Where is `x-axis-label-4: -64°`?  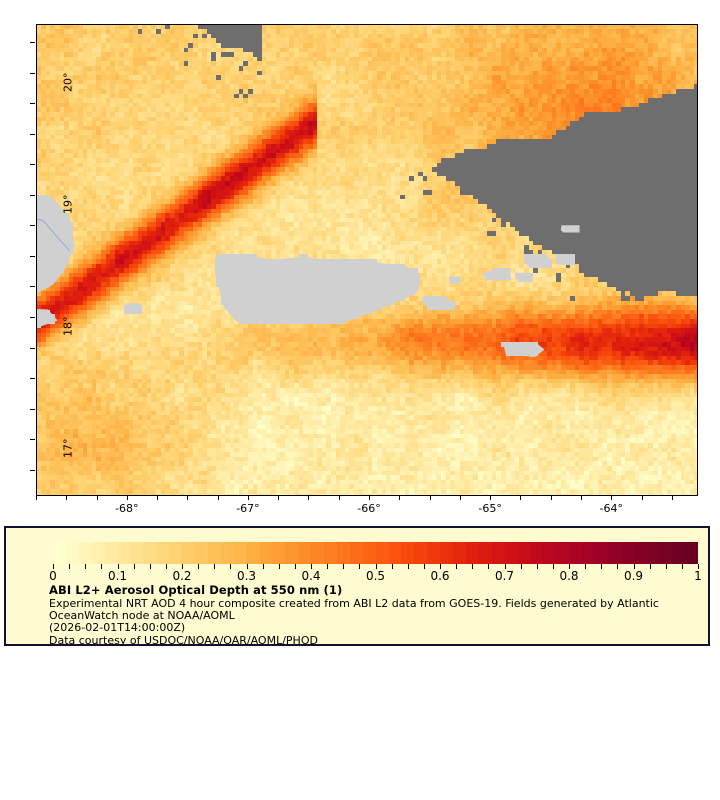 x-axis-label-4: -64° is located at coordinates (611, 508).